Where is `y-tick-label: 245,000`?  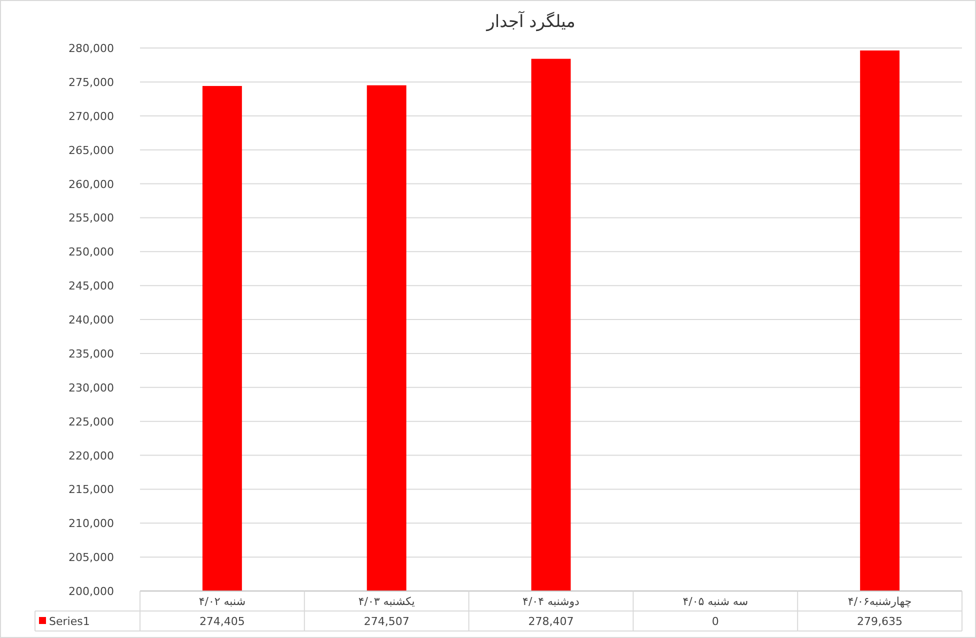
y-tick-label: 245,000 is located at coordinates (91, 286).